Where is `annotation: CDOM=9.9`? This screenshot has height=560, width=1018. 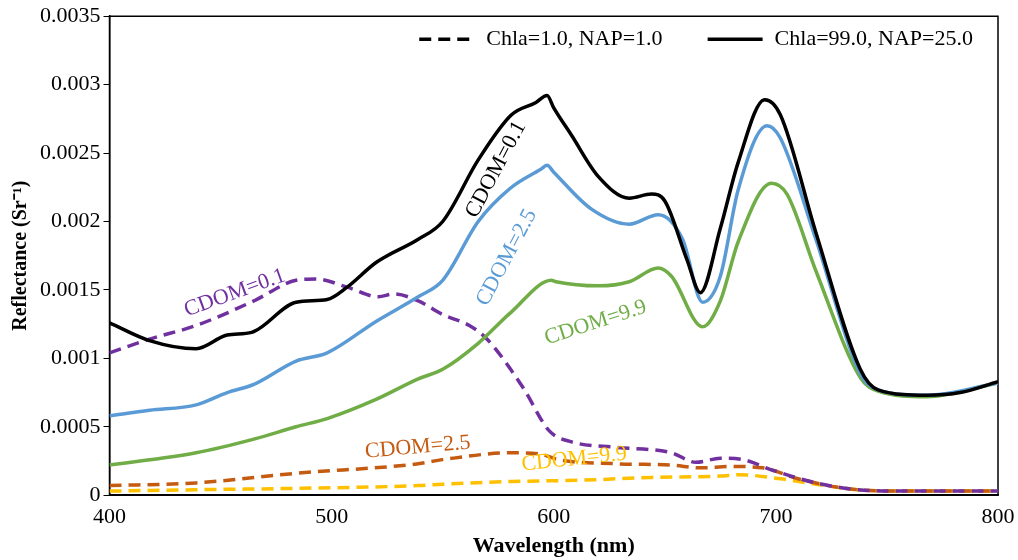
annotation: CDOM=9.9 is located at coordinates (574, 457).